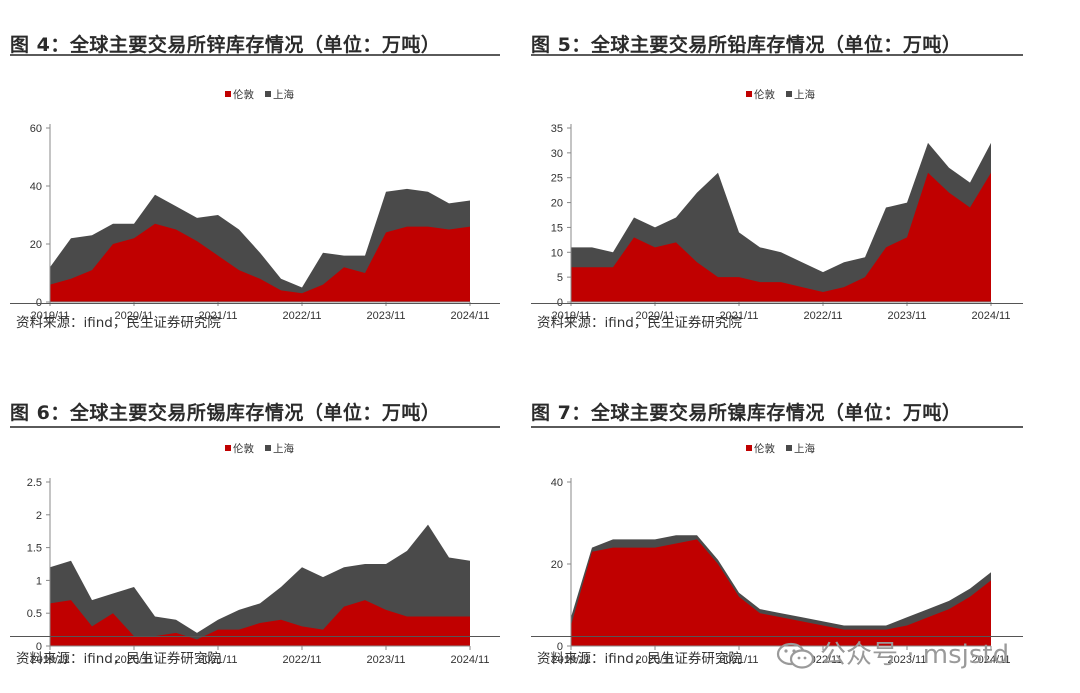  I want to click on y-tick-label: 60, so click(36, 129).